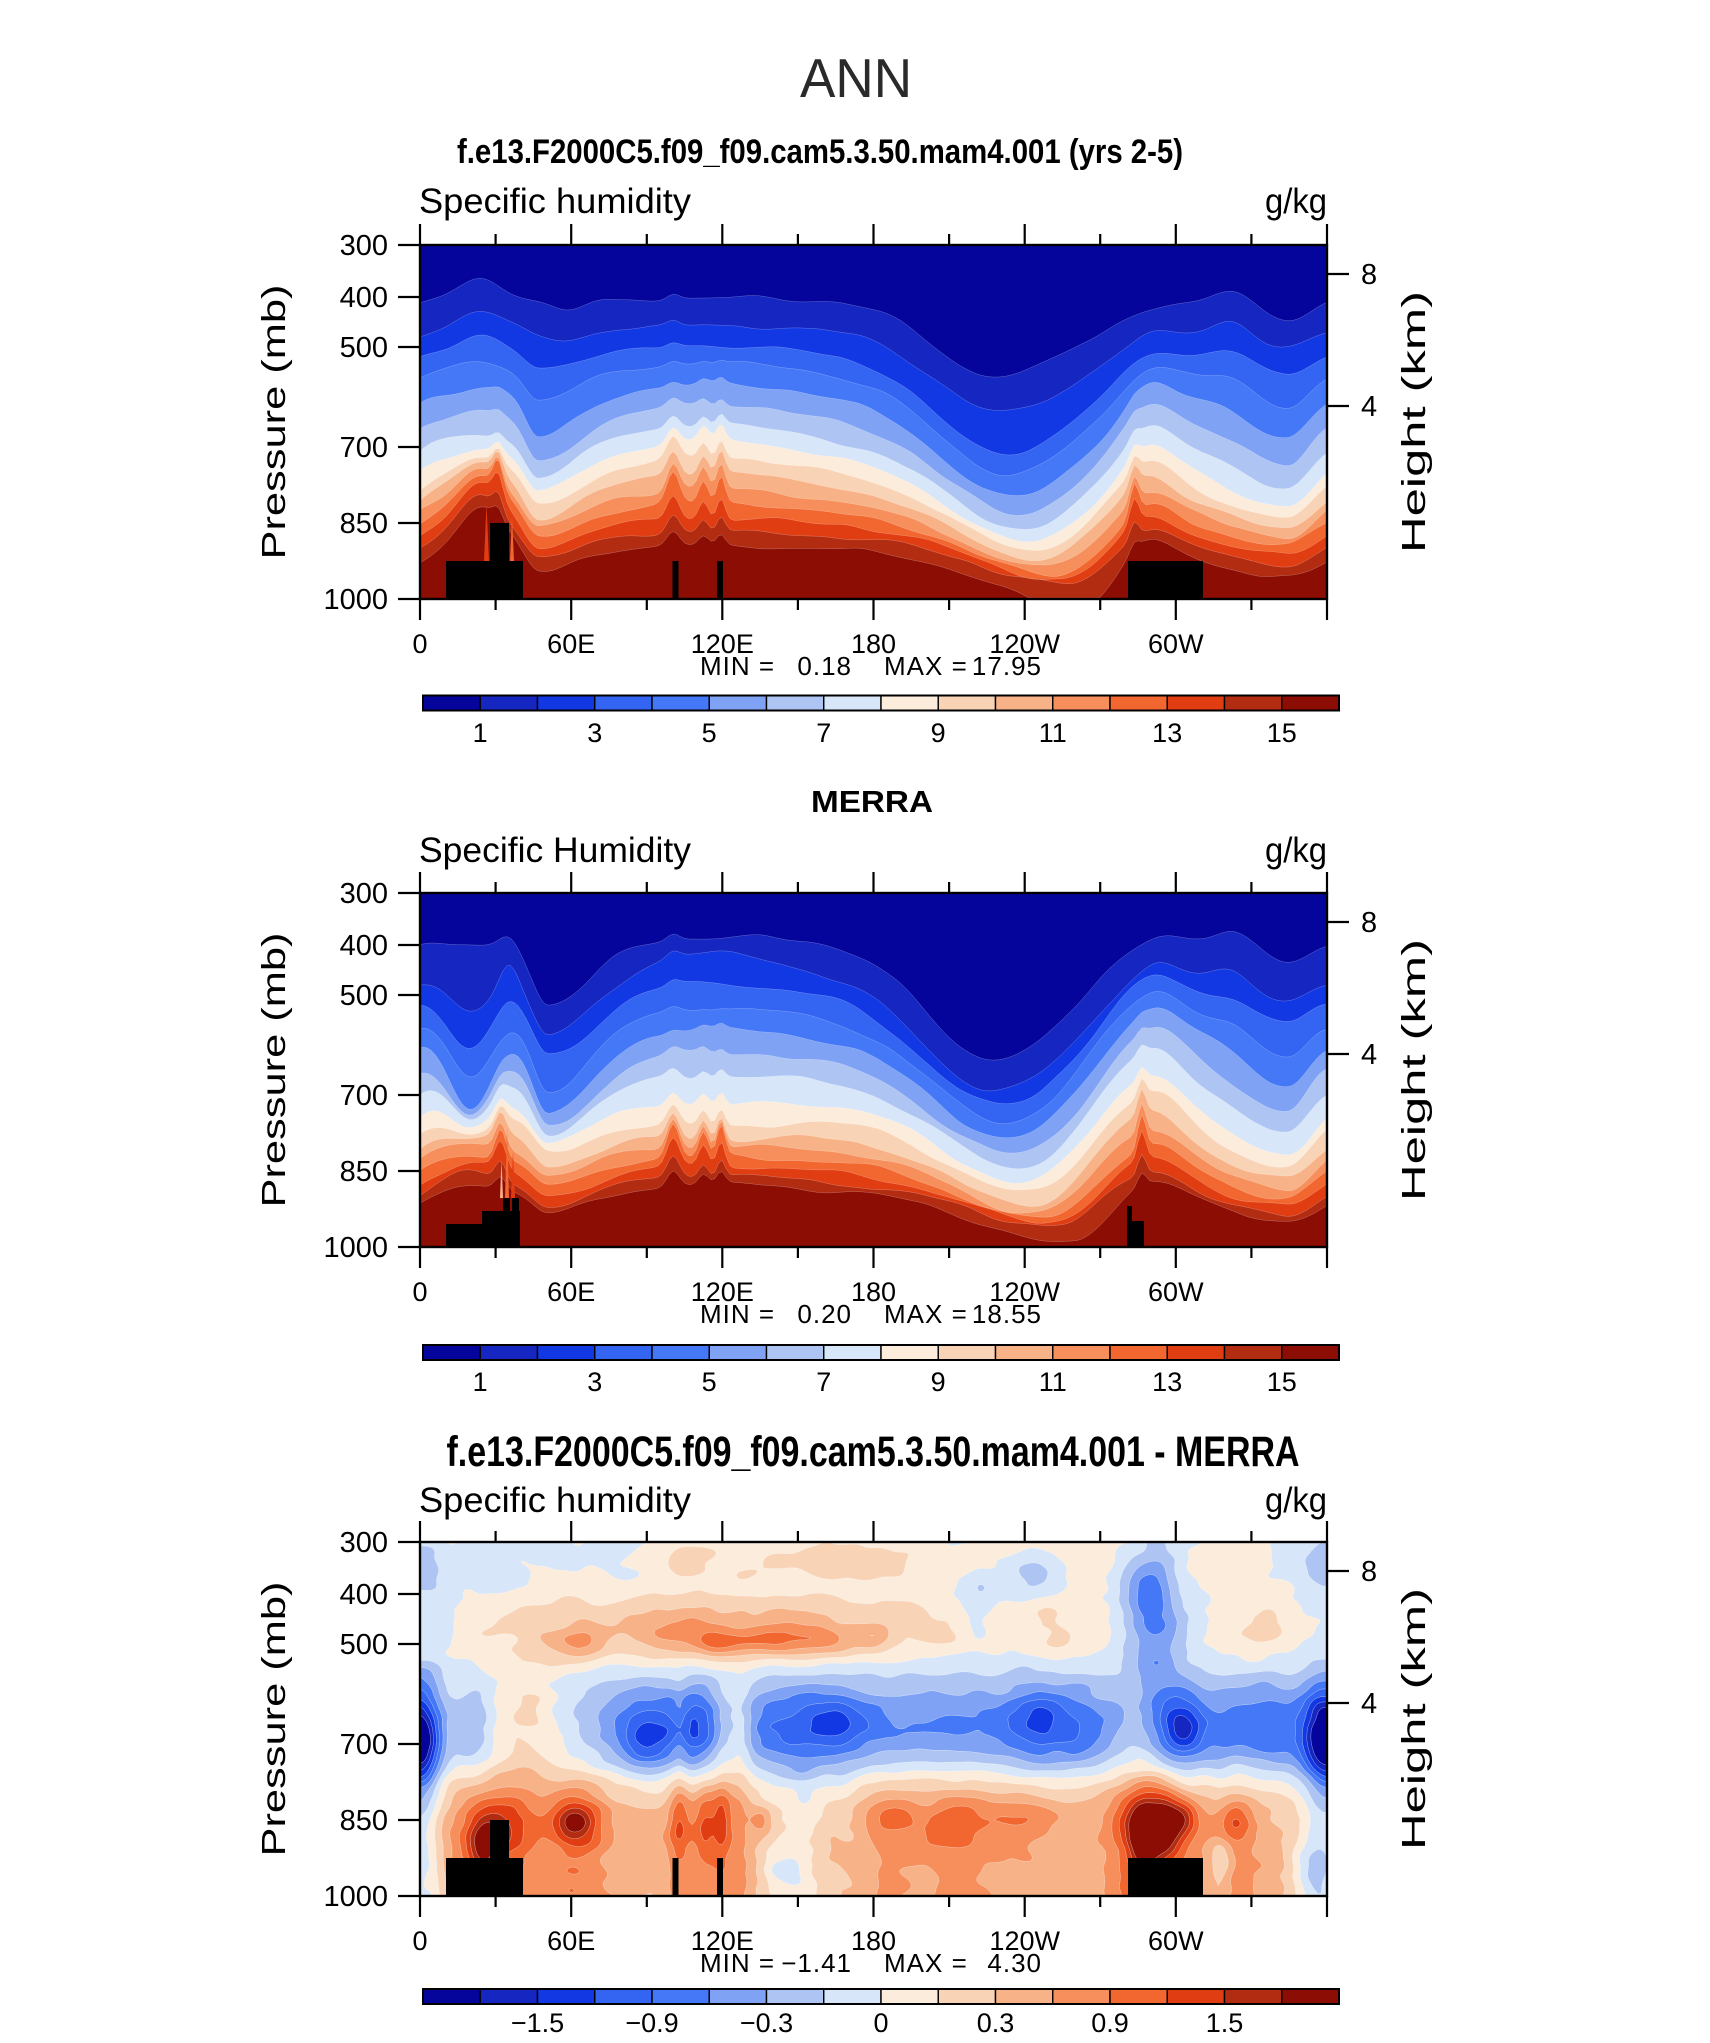 This screenshot has width=1710, height=2043. What do you see at coordinates (1110, 2023) in the screenshot?
I see `svg-text: 0.9` at bounding box center [1110, 2023].